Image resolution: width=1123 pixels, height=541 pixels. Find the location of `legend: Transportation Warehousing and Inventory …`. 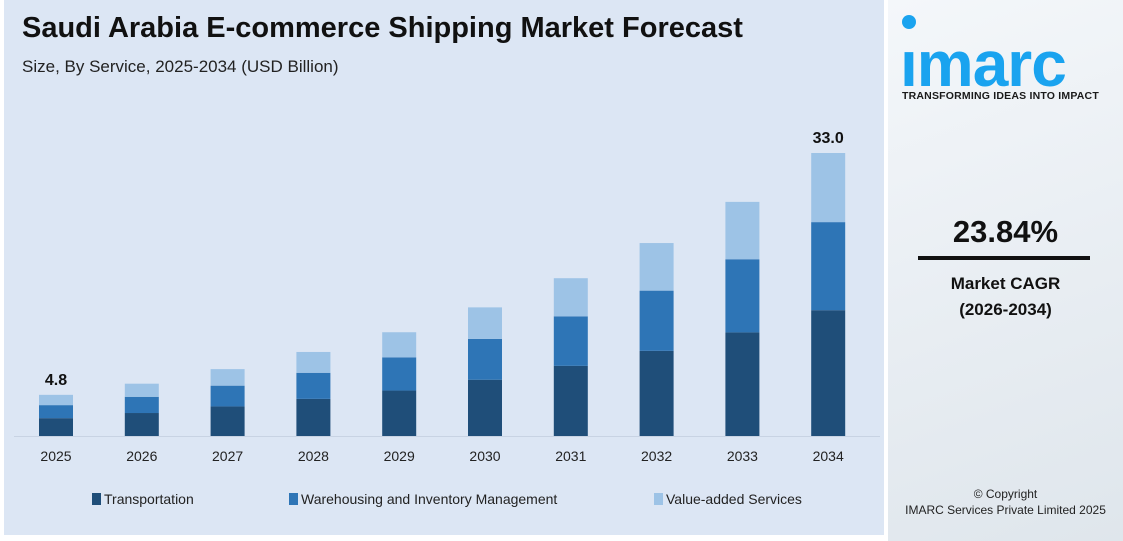

legend: Transportation Warehousing and Inventory … is located at coordinates (444, 501).